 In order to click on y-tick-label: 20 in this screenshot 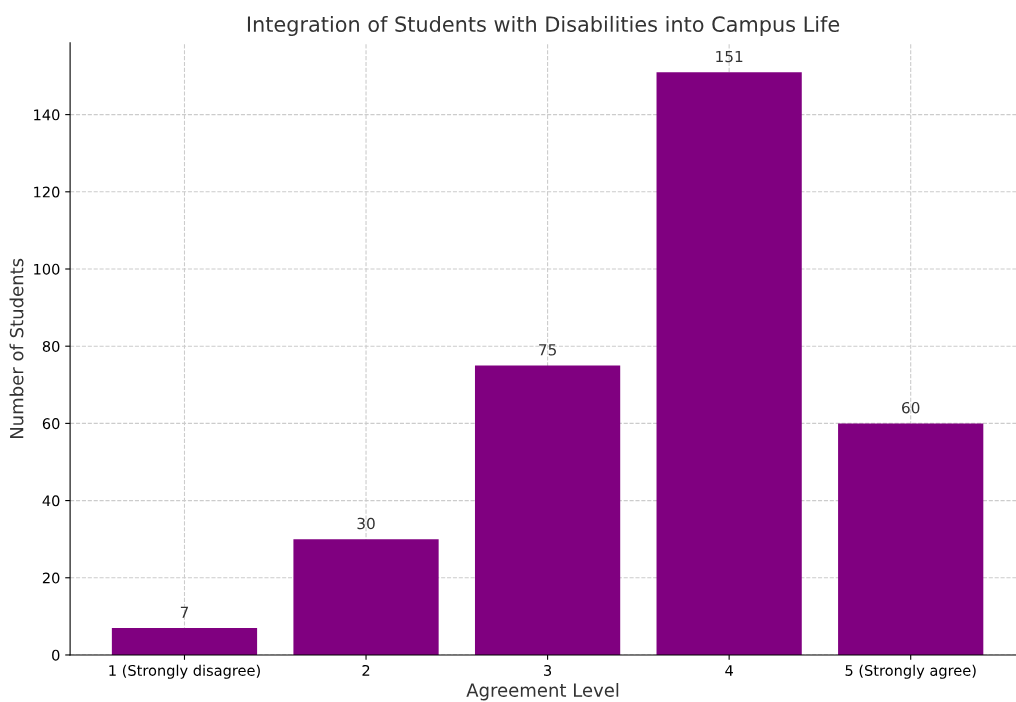, I will do `click(51, 578)`.